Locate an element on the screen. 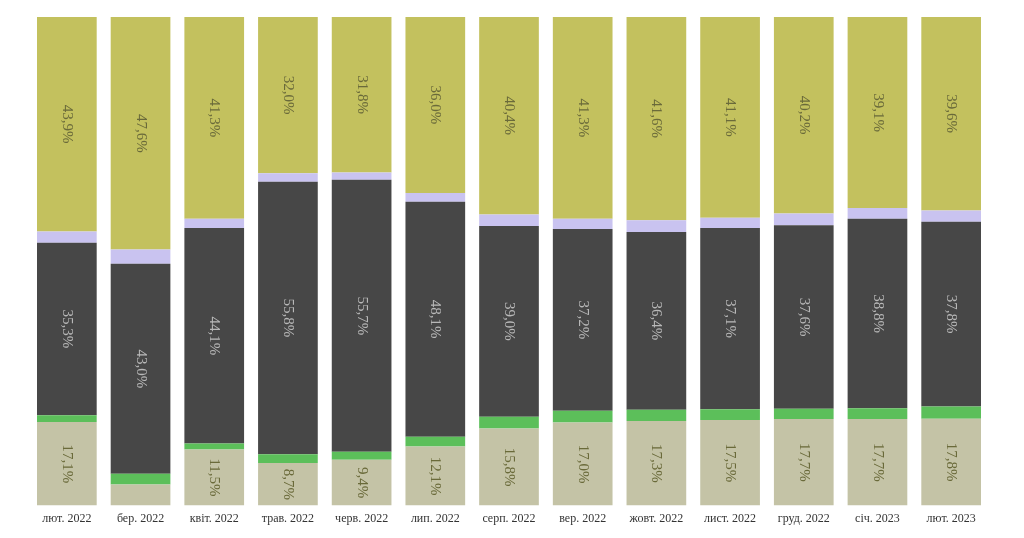 This screenshot has height=538, width=1024. data-label: 17,3% is located at coordinates (657, 463).